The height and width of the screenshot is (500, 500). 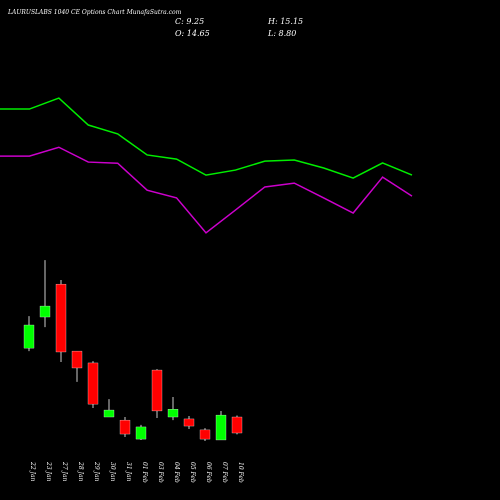 What do you see at coordinates (192, 472) in the screenshot?
I see `x-tick-label: 05 Feb` at bounding box center [192, 472].